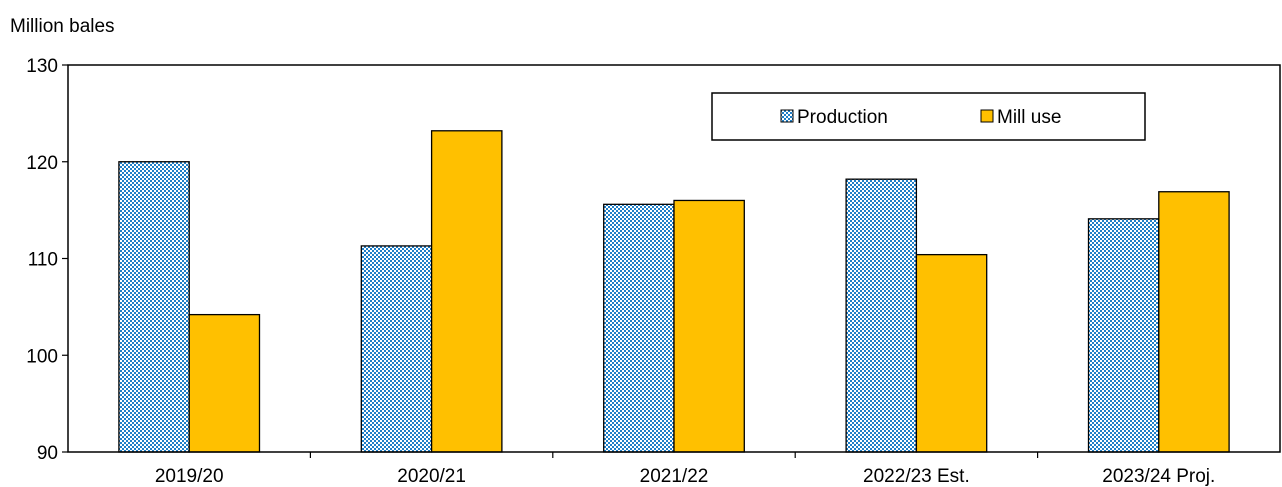  Describe the element at coordinates (1029, 117) in the screenshot. I see `legend-mill-use-label: Mill use` at that location.